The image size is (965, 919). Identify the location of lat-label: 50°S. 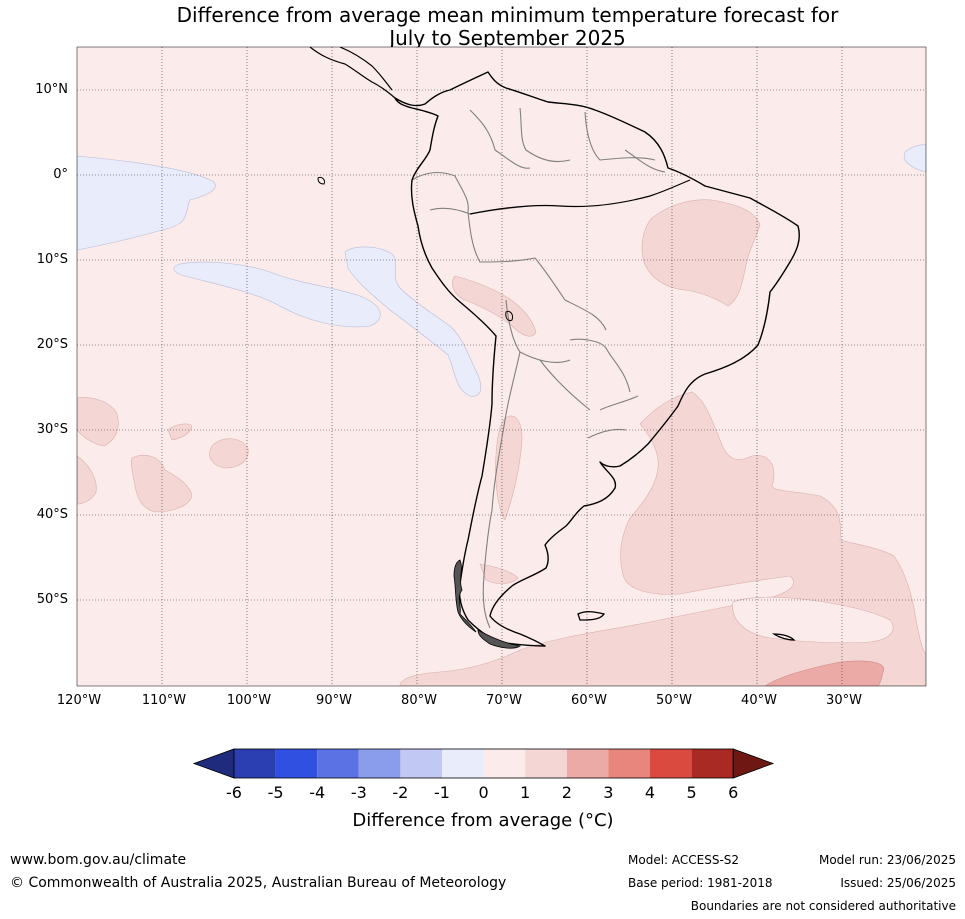
(52, 599).